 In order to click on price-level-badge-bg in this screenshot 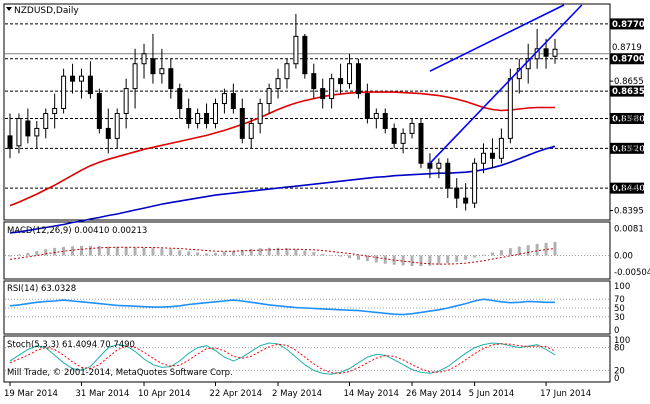, I will do `click(627, 188)`.